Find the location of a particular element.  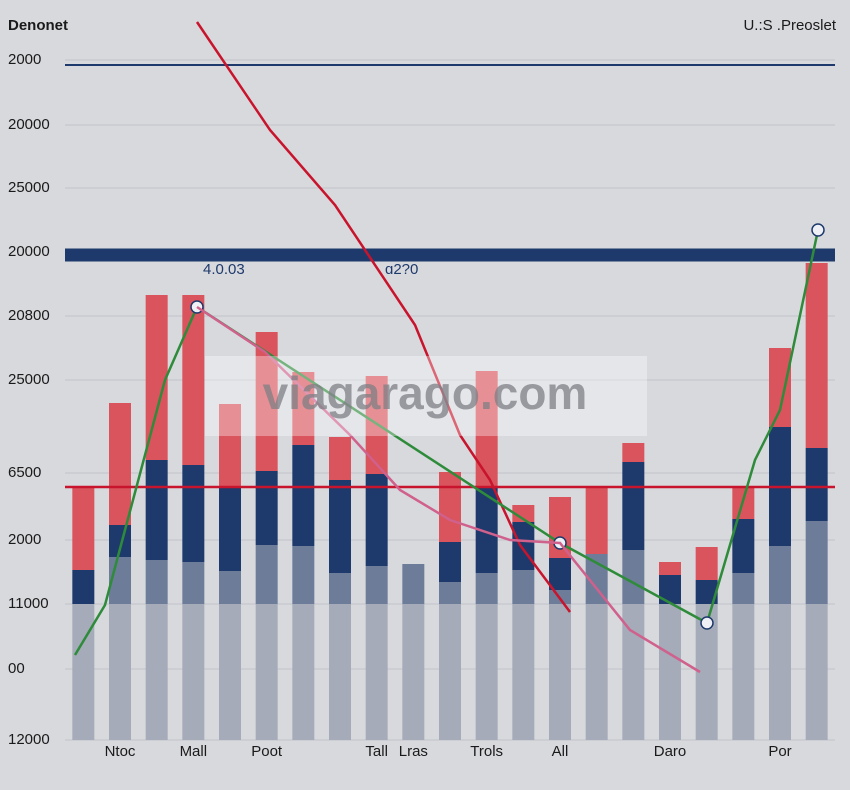

x-tick-label: Poot is located at coordinates (267, 751).